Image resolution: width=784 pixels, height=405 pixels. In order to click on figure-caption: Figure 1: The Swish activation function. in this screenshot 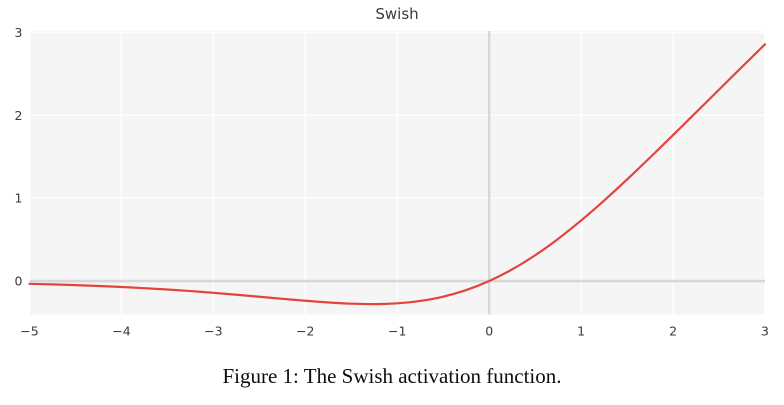, I will do `click(392, 376)`.